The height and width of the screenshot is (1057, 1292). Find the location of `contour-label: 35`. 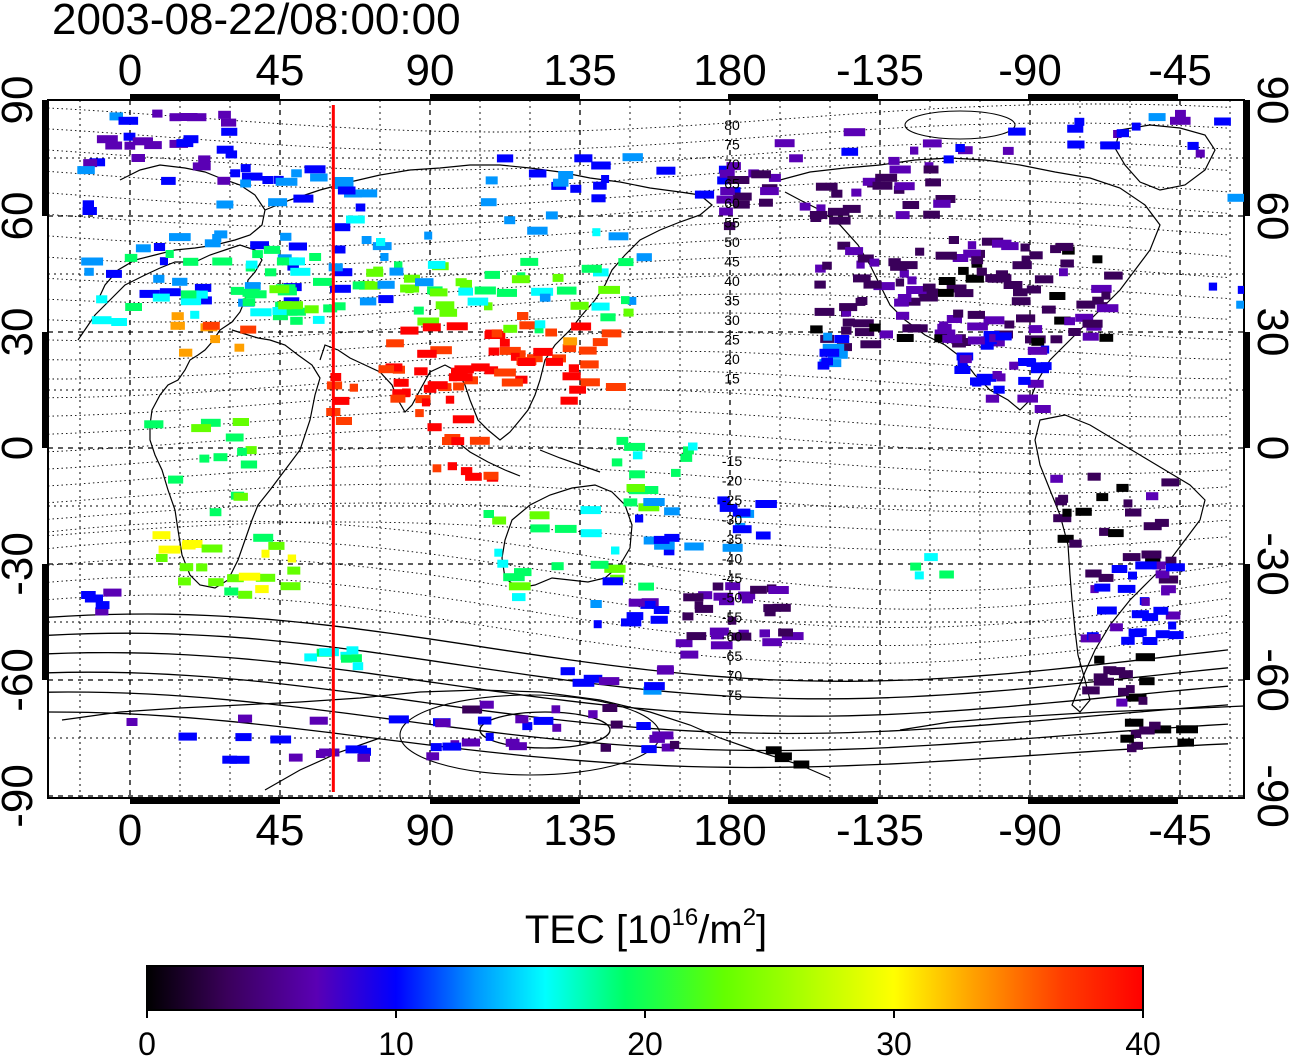

contour-label: 35 is located at coordinates (732, 301).